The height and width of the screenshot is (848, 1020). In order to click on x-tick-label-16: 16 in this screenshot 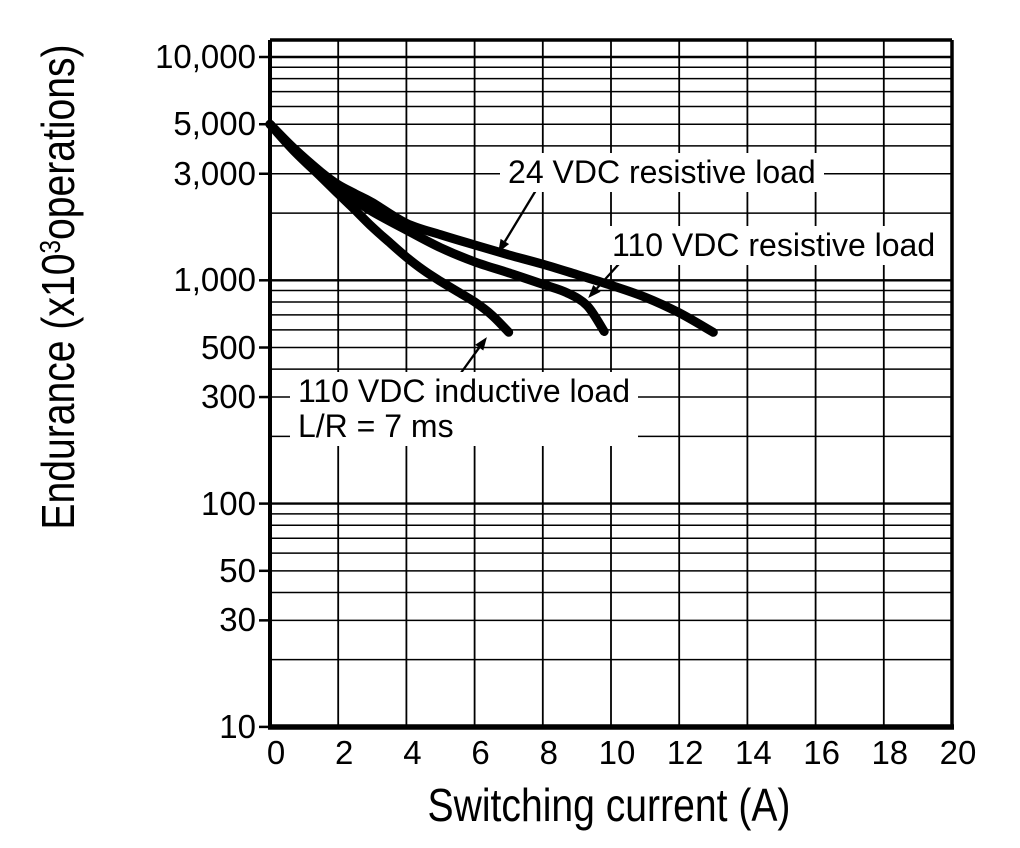, I will do `click(821, 752)`.